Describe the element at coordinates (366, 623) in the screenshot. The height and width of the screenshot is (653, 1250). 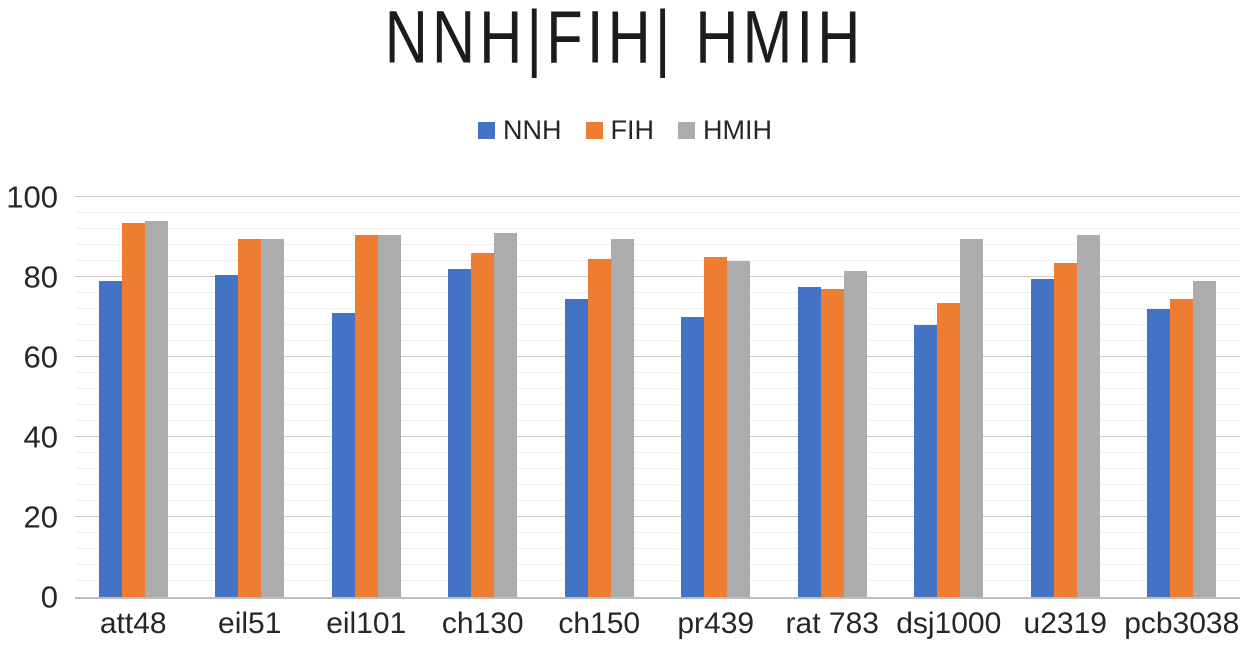
I see `x-axis-label: eil101` at that location.